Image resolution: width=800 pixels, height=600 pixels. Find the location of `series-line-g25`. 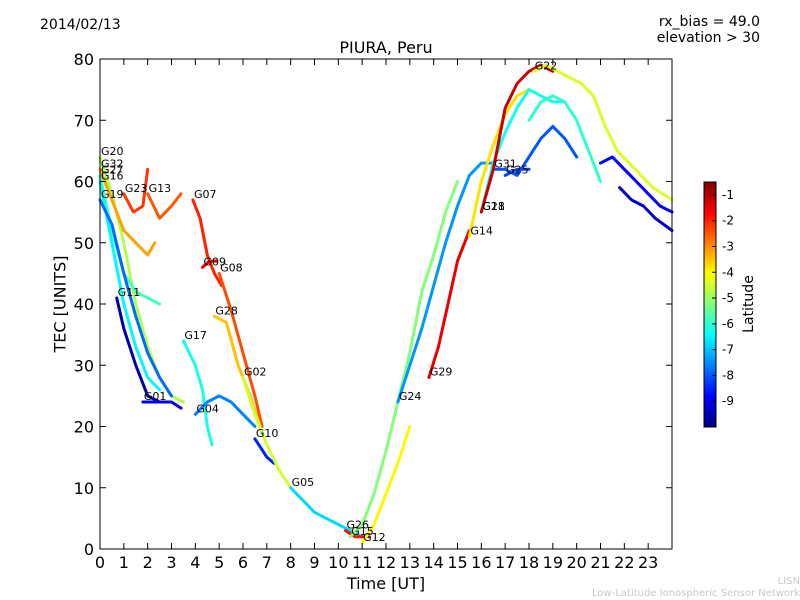

series-line-g25 is located at coordinates (517, 172).